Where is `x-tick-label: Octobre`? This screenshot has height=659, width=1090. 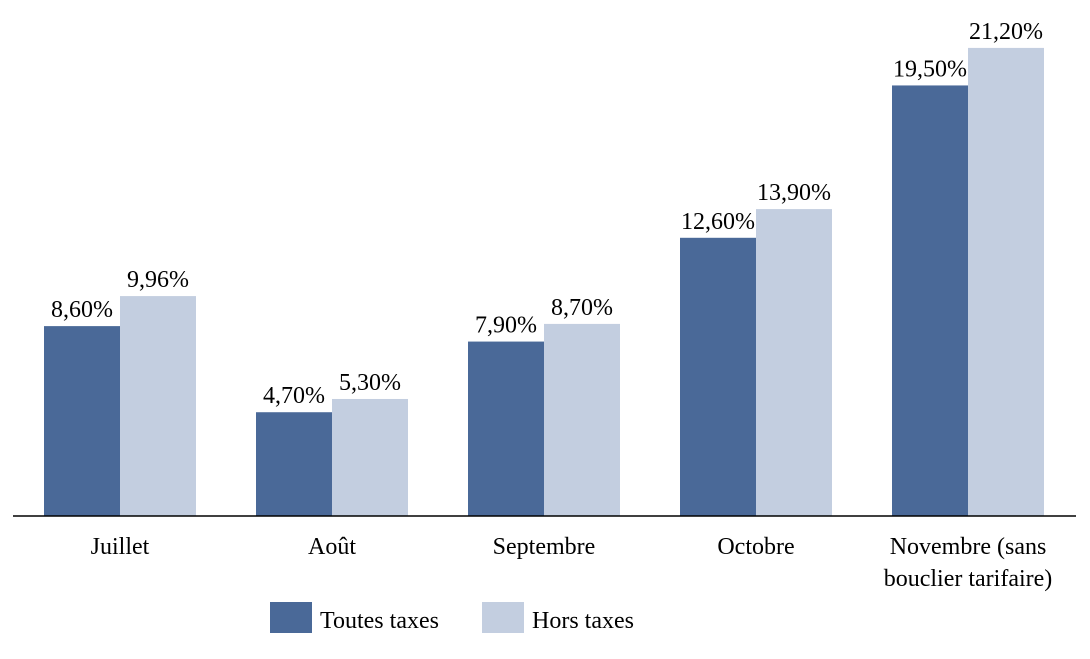
x-tick-label: Octobre is located at coordinates (755, 547).